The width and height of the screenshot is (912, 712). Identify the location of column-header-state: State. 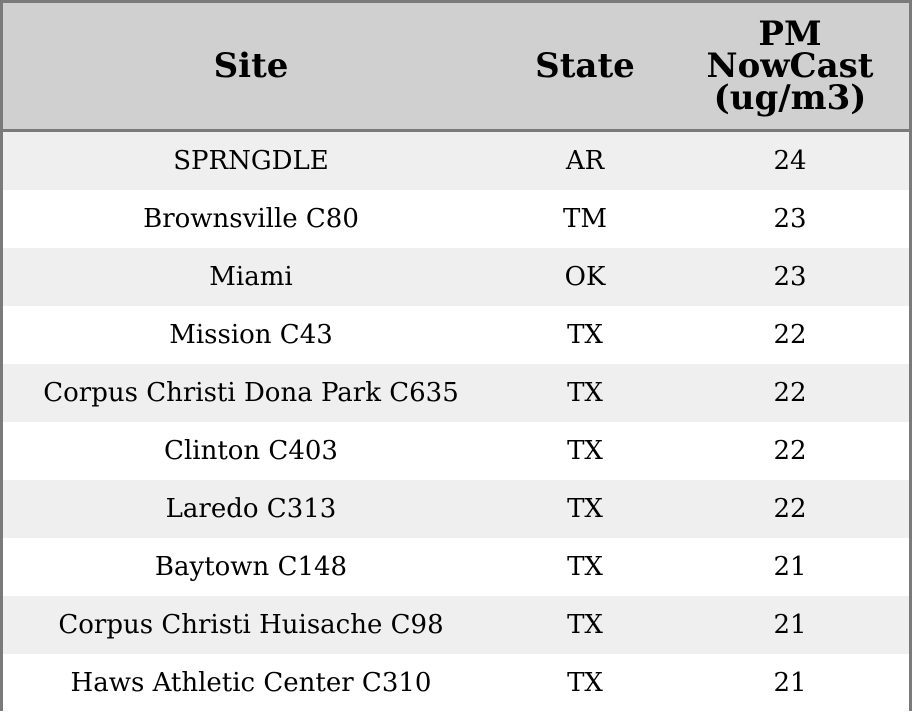
(585, 66).